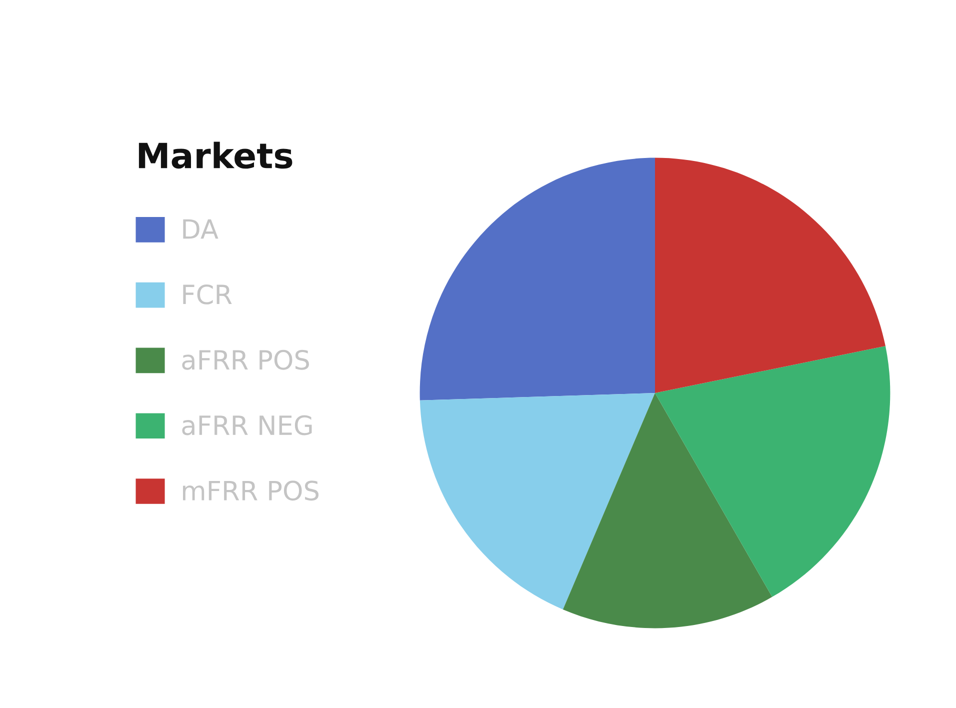 The width and height of the screenshot is (956, 708). What do you see at coordinates (215, 155) in the screenshot?
I see `legend-title: Markets` at bounding box center [215, 155].